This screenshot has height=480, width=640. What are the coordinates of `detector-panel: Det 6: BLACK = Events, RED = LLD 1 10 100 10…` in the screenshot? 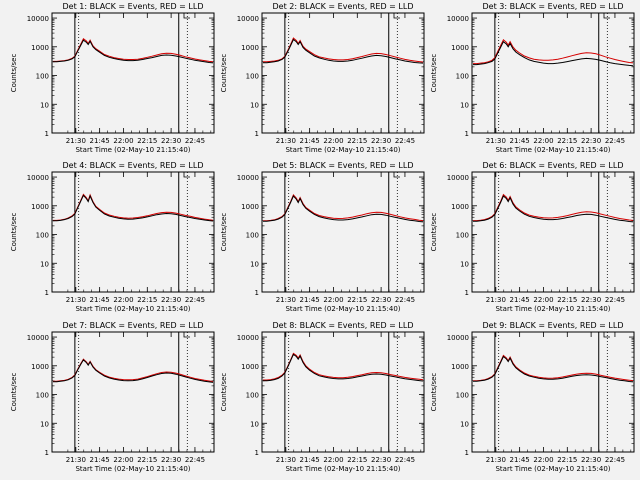 It's located at (532, 237).